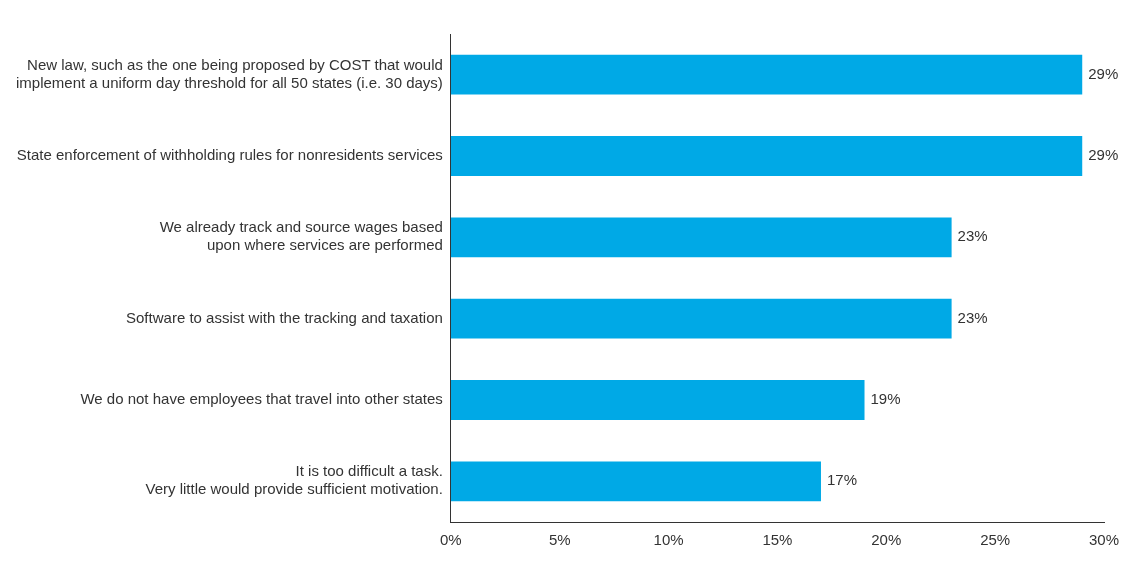 The image size is (1142, 568). What do you see at coordinates (294, 480) in the screenshot?
I see `y-tick-label: It is too difficult a task. Very little would provide sufficient motivation.` at bounding box center [294, 480].